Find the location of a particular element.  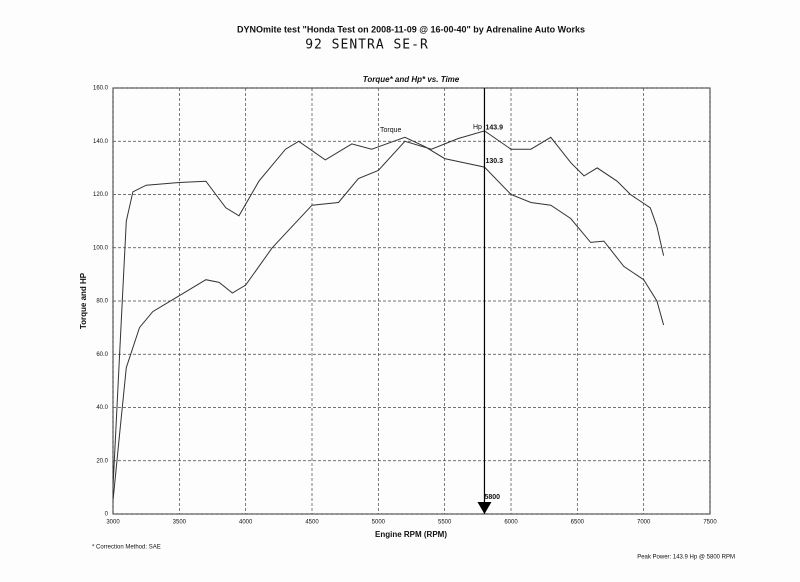

y-tick-label: 100.0 is located at coordinates (101, 248).